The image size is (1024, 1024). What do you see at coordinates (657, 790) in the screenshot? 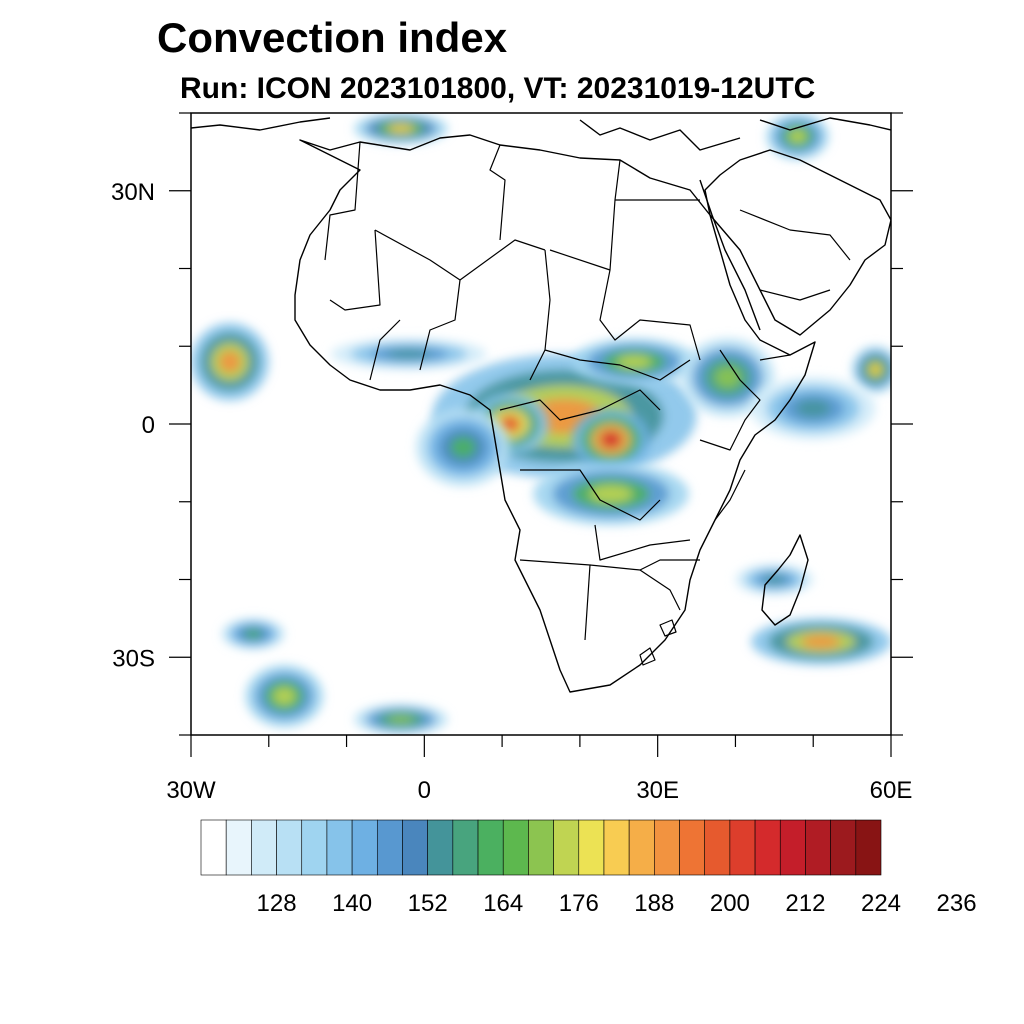
I see `x-tick-label: 30E` at bounding box center [657, 790].